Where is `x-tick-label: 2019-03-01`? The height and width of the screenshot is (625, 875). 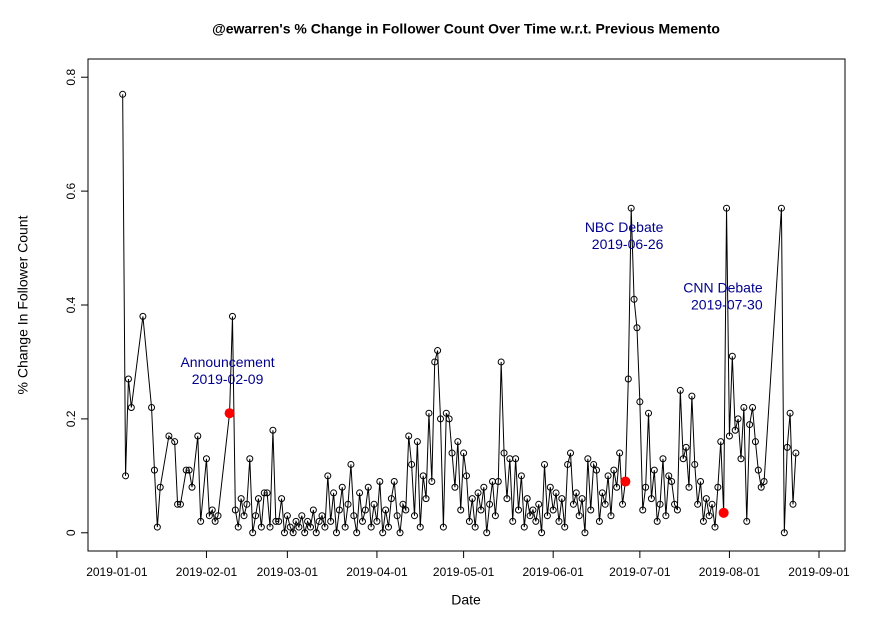 x-tick-label: 2019-03-01 is located at coordinates (288, 572).